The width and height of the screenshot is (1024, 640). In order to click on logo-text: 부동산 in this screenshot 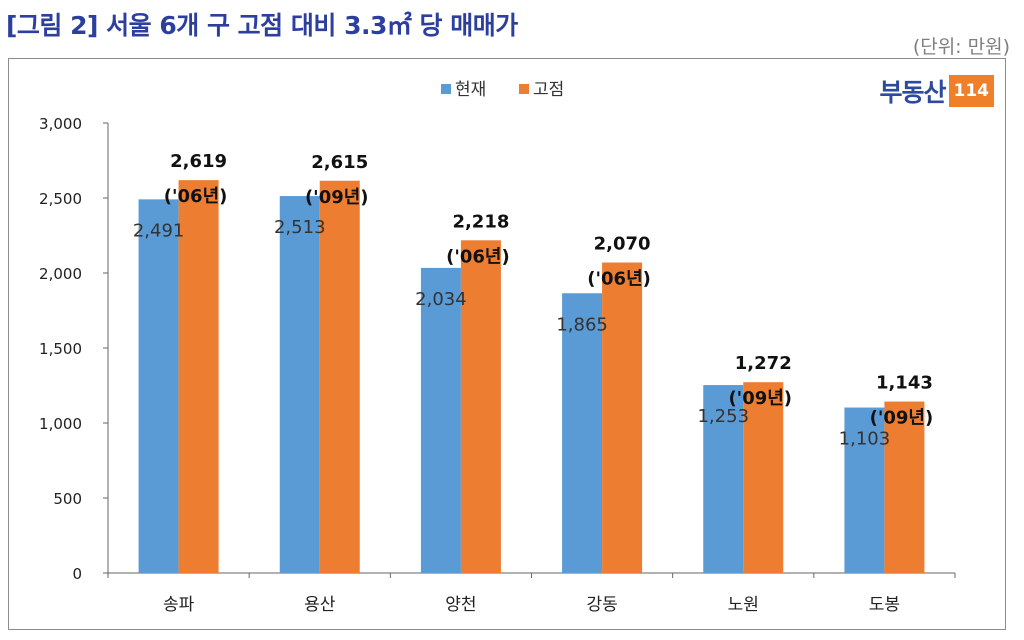, I will do `click(912, 92)`.